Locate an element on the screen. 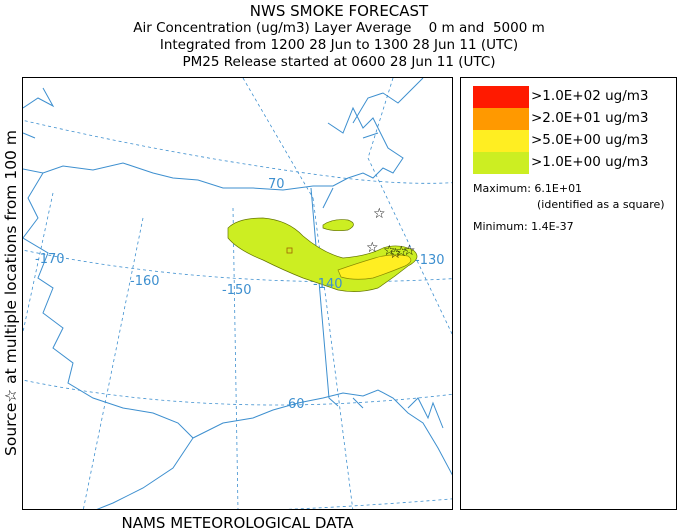 The height and width of the screenshot is (532, 678). legend-item: >5.0E+00 ug/m3 is located at coordinates (573, 141).